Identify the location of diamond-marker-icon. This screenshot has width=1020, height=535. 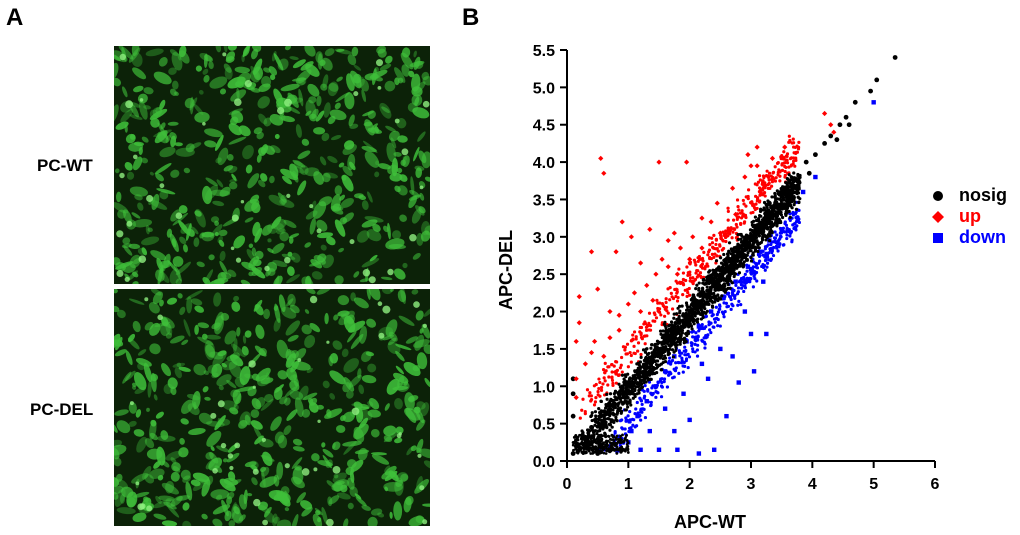
(938, 217).